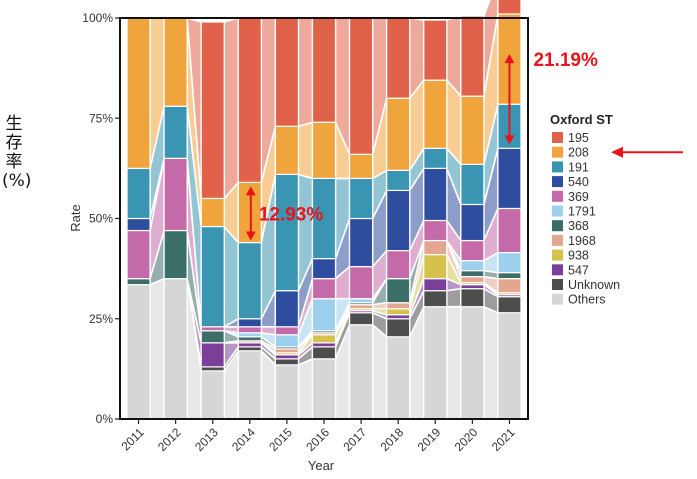 This screenshot has height=479, width=697. I want to click on x-tick-label: 2014, so click(243, 439).